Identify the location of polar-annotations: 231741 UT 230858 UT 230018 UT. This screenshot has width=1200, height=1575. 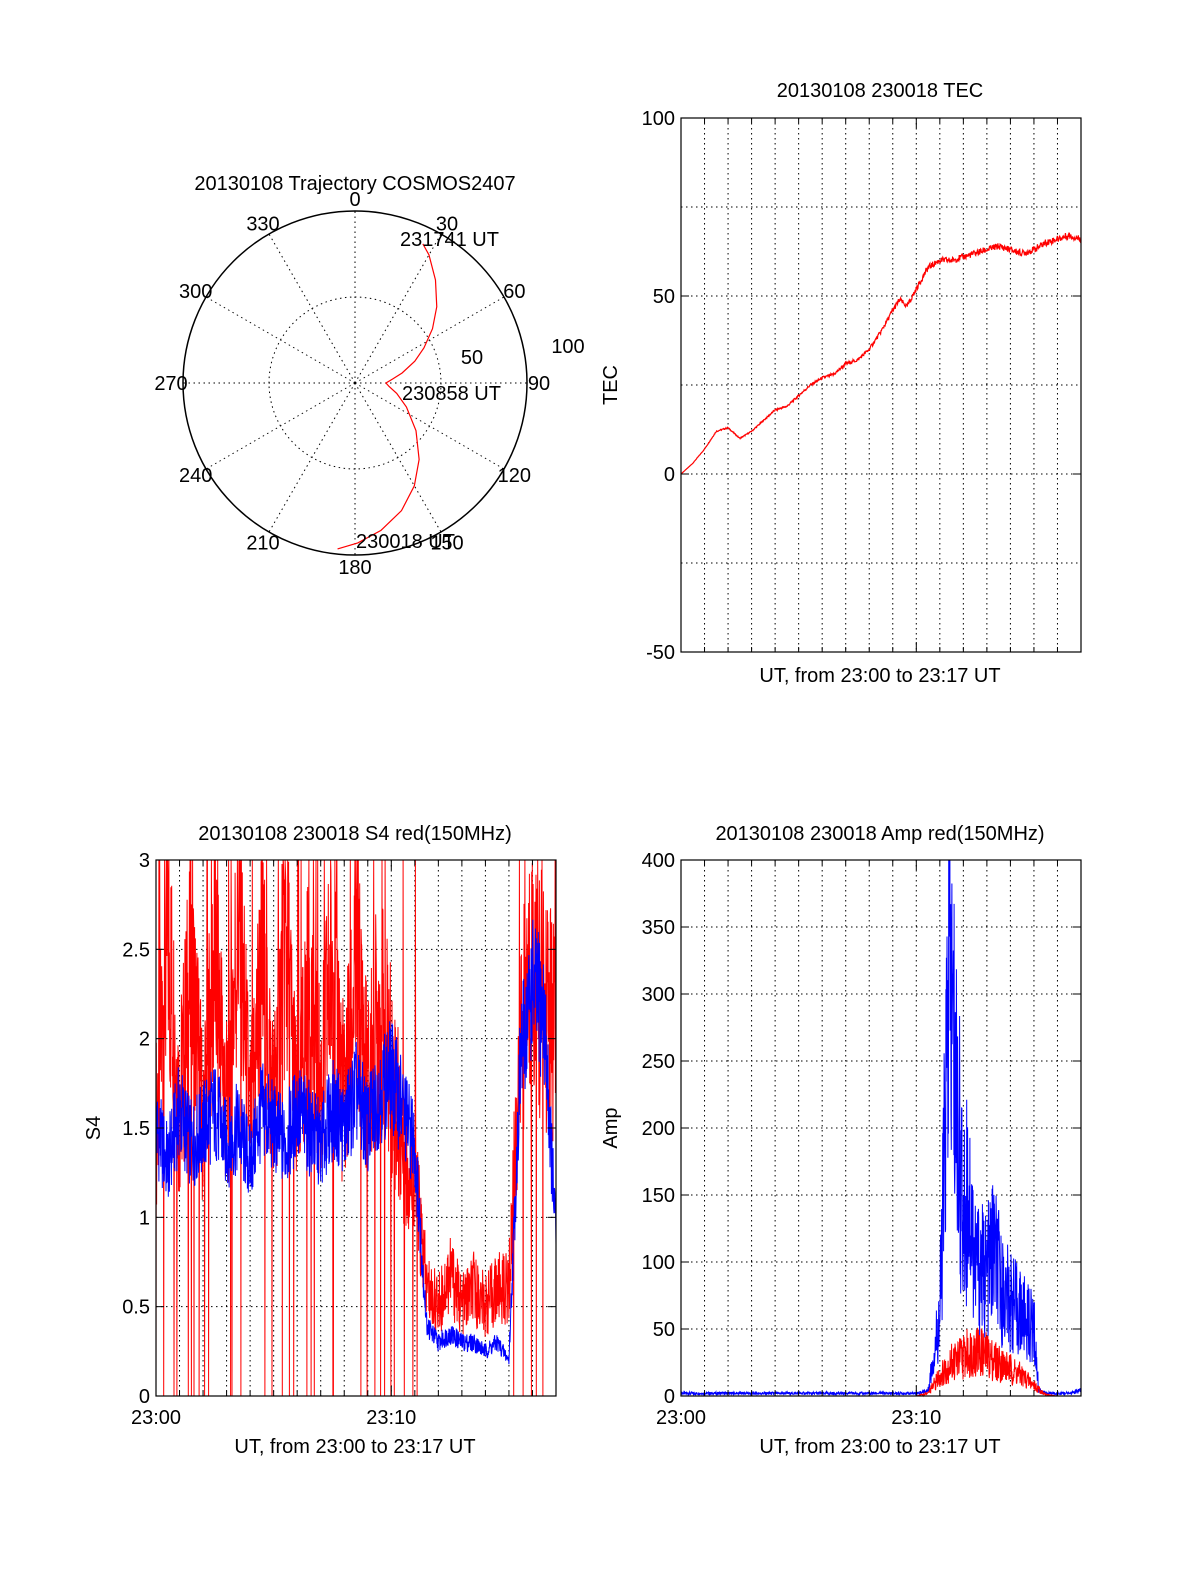
(428, 391).